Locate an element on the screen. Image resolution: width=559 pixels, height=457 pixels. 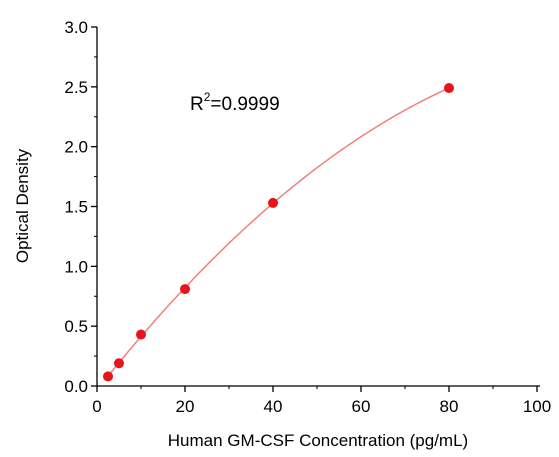
x-axis-title: Human GM-CSF Concentration (pg/mL) is located at coordinates (318, 440).